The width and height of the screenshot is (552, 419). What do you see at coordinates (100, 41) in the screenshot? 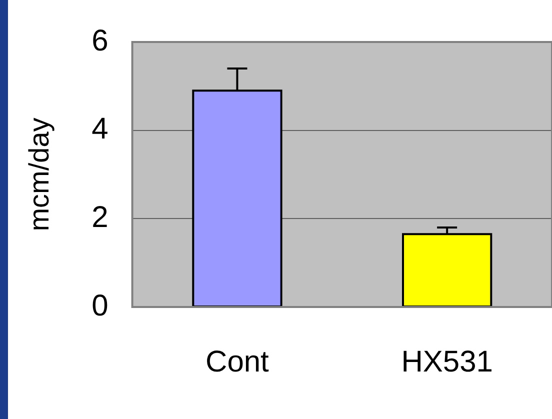
I see `y-tick-label: 6` at bounding box center [100, 41].